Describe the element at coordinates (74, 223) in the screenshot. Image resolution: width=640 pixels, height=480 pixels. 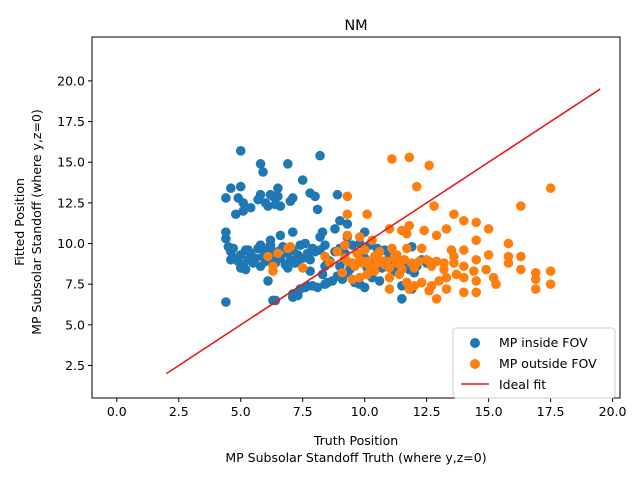
I see `y-axis-ticks: 2.5 5.0 7.5 10.0 12.5 15.0 17.5 20.0` at that location.